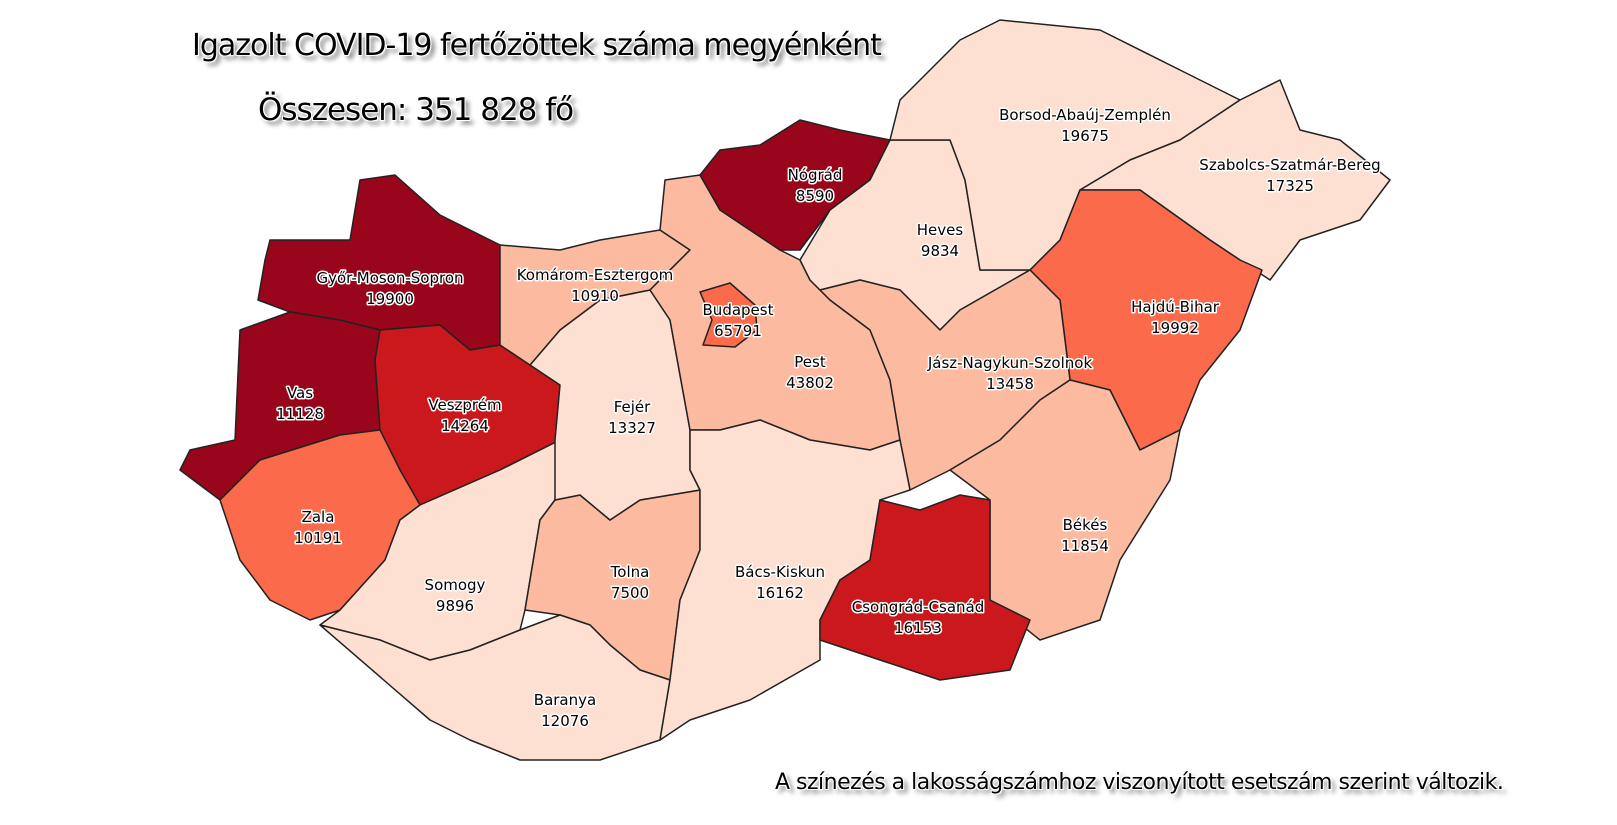 The image size is (1617, 825). Describe the element at coordinates (1085, 136) in the screenshot. I see `county-cases-label: 19675` at that location.